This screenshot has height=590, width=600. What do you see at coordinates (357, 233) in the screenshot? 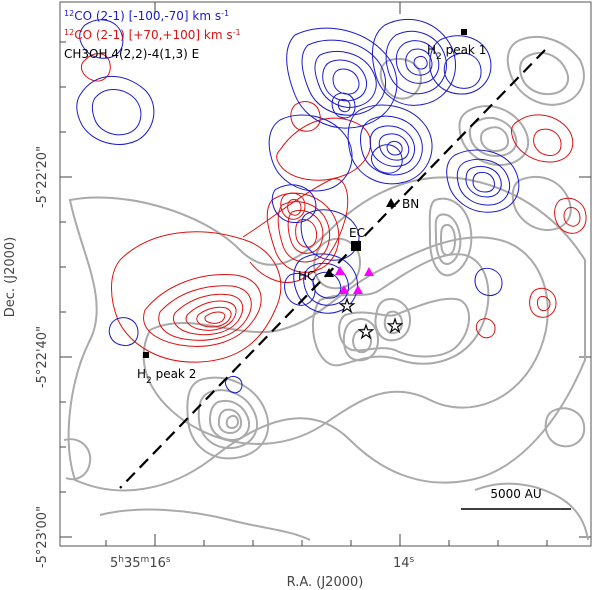
I see `ec-label: EC` at bounding box center [357, 233].